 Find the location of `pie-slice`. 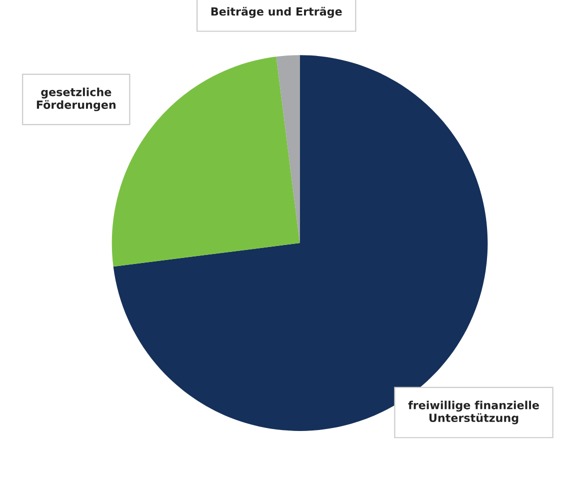

pie-slice is located at coordinates (288, 149).